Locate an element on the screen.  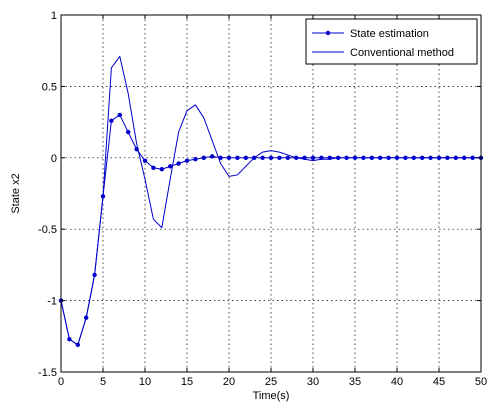
x-tick-label: 5 is located at coordinates (103, 382).